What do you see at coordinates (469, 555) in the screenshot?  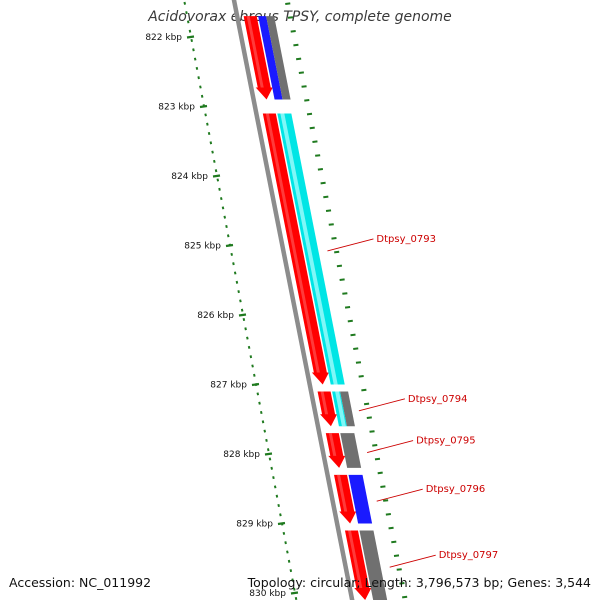 I see `gene-label: Dtpsy_0797` at bounding box center [469, 555].